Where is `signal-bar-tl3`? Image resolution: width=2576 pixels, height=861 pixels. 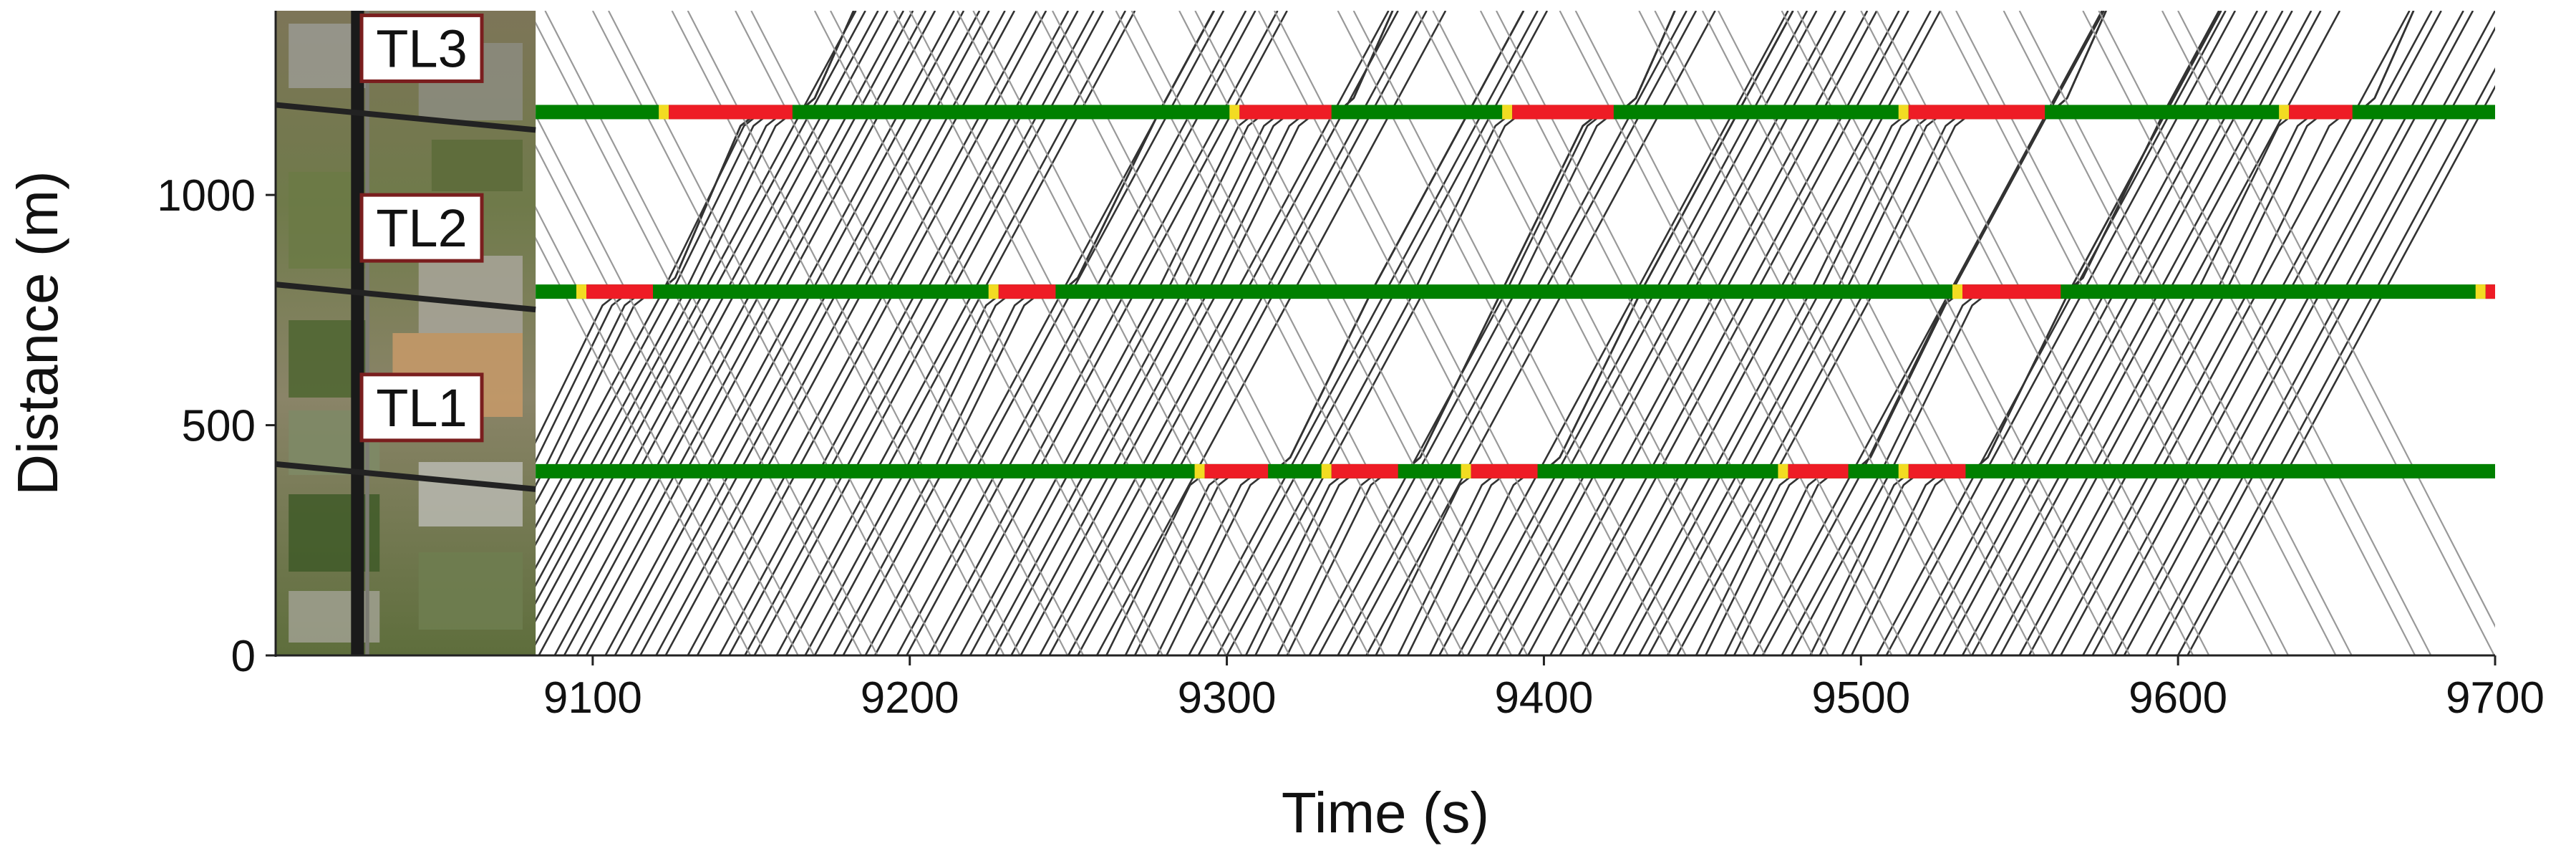
signal-bar-tl3 is located at coordinates (1516, 113).